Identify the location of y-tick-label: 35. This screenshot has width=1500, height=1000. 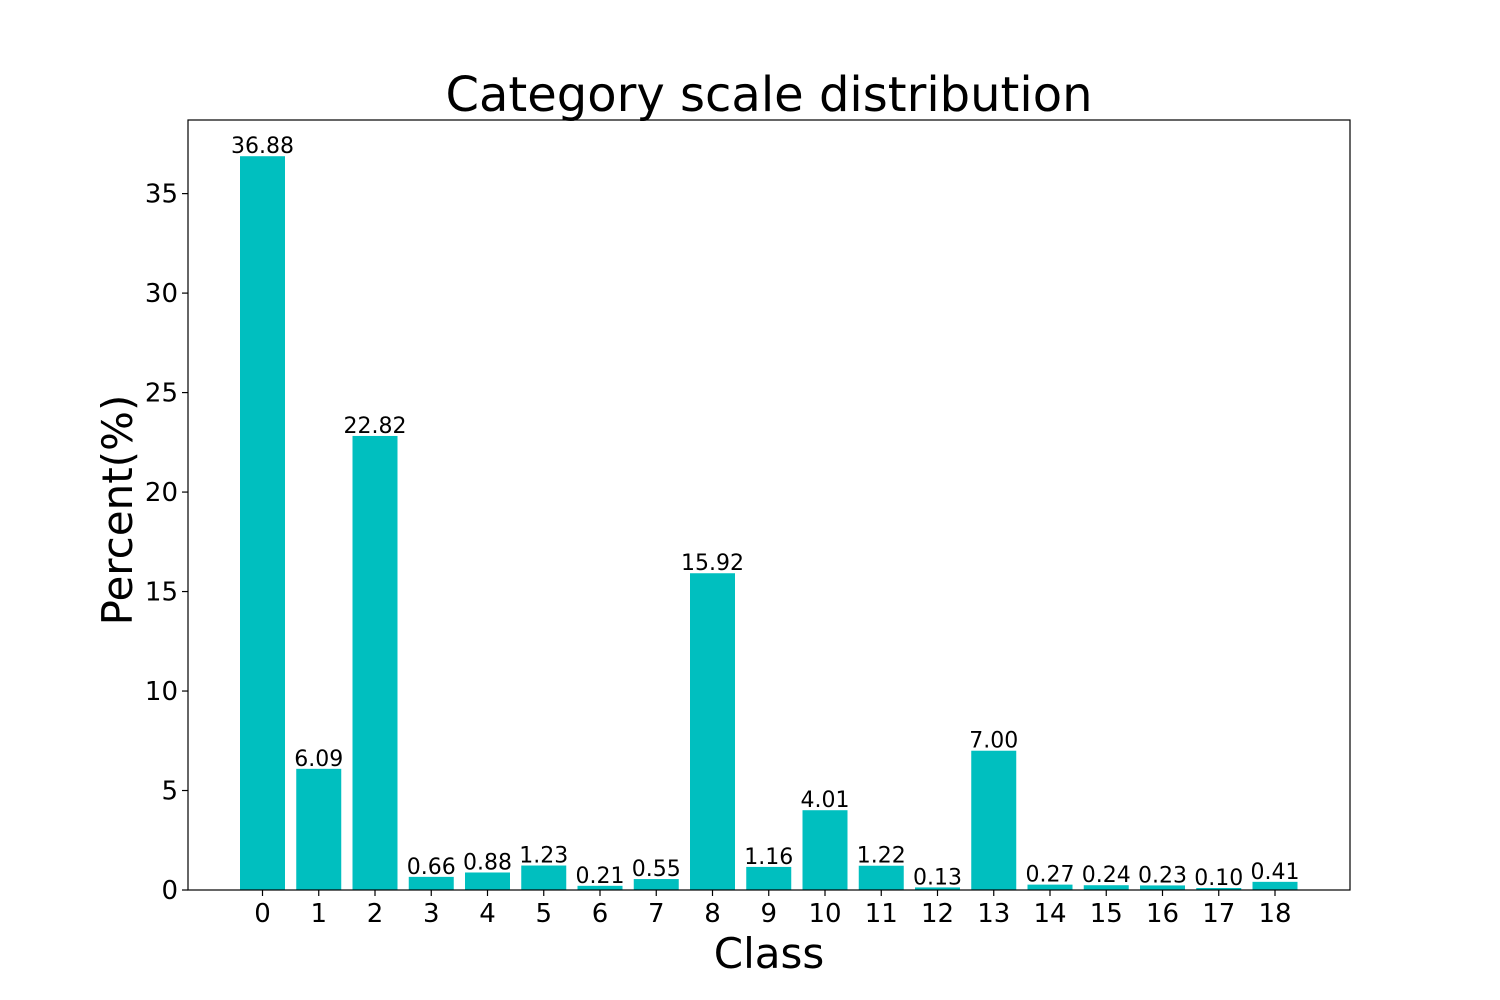
(161, 195).